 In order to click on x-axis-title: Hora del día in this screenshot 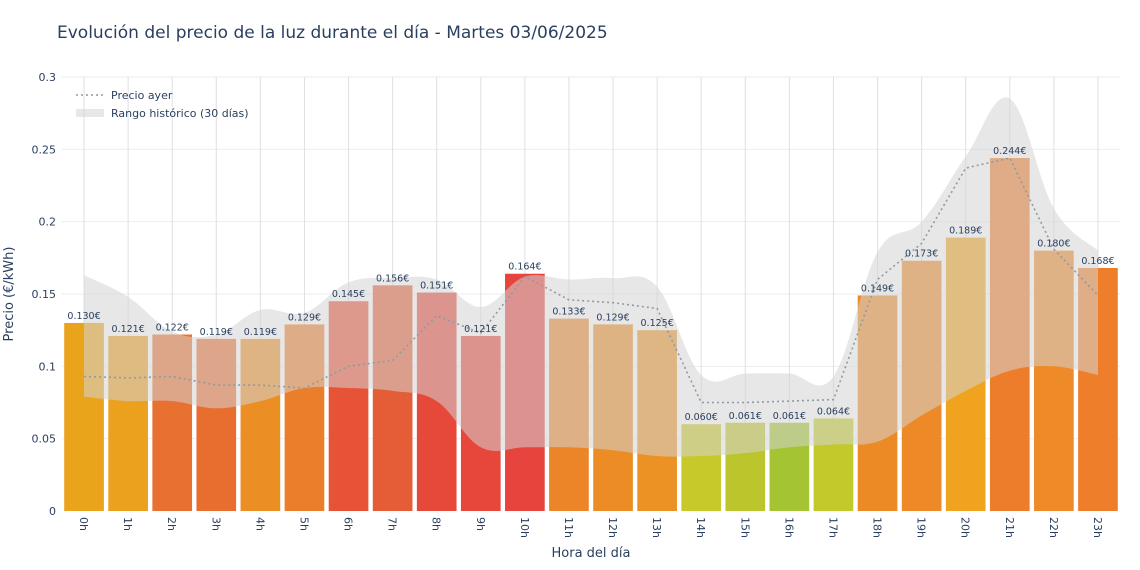, I will do `click(591, 553)`.